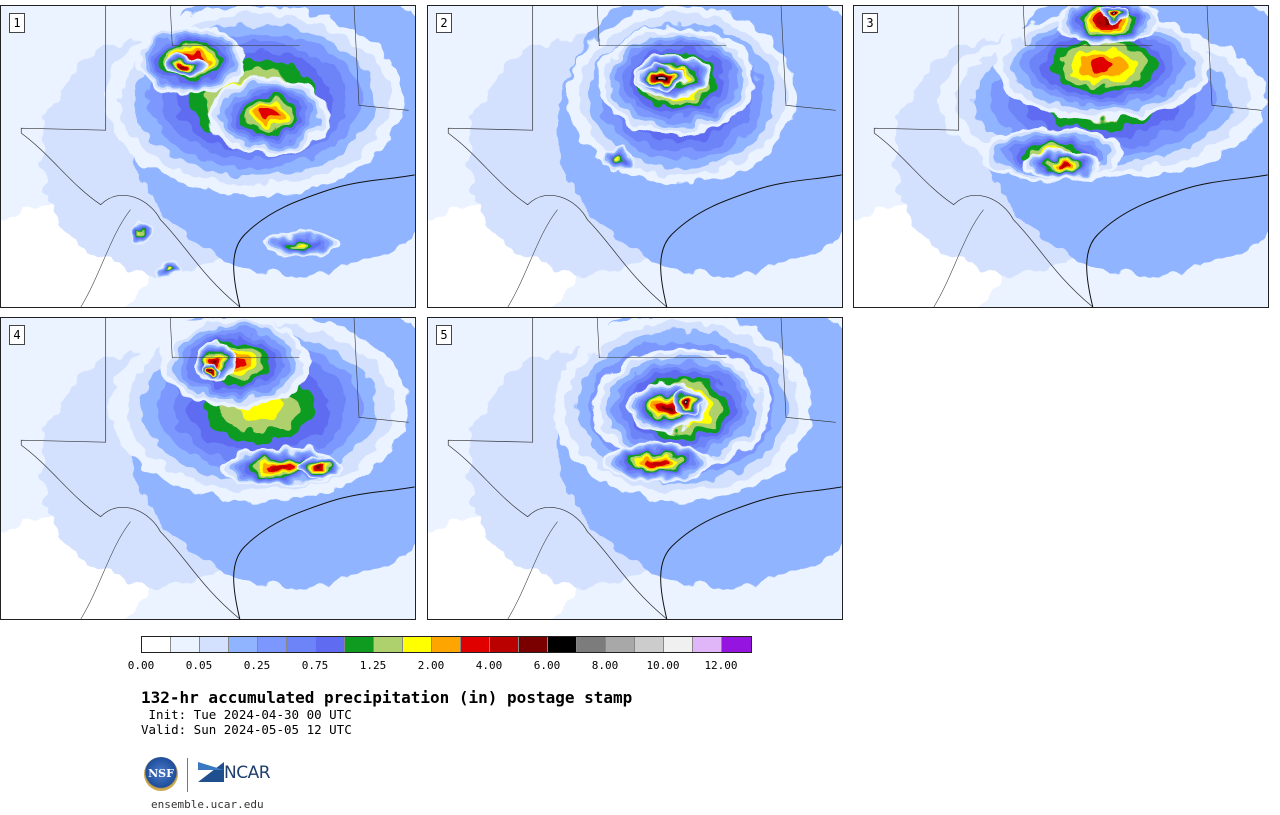 The width and height of the screenshot is (1280, 815). Describe the element at coordinates (547, 665) in the screenshot. I see `colorbar-tick-label: 6.00` at that location.